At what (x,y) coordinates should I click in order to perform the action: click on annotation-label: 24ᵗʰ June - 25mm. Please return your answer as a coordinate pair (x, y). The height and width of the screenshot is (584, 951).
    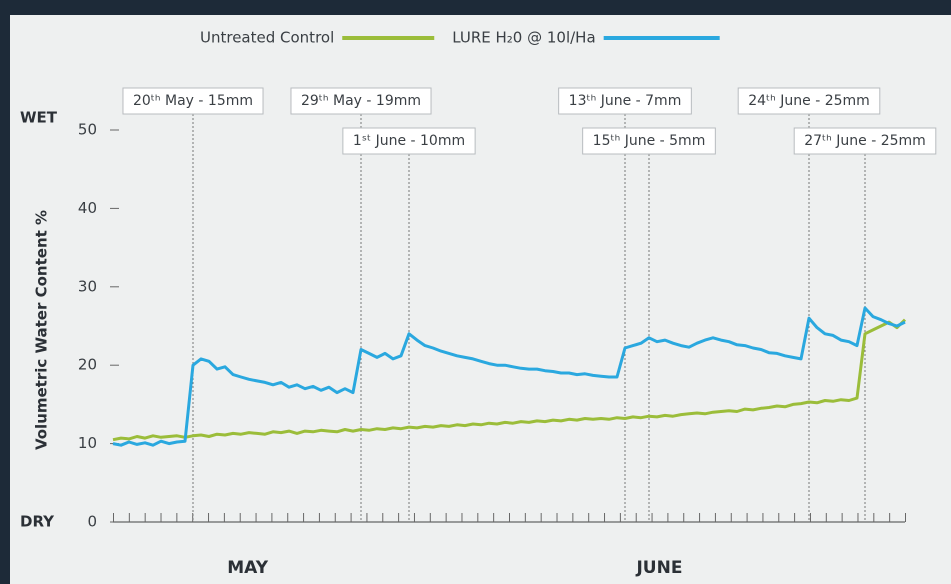
    Looking at the image, I should click on (809, 101).